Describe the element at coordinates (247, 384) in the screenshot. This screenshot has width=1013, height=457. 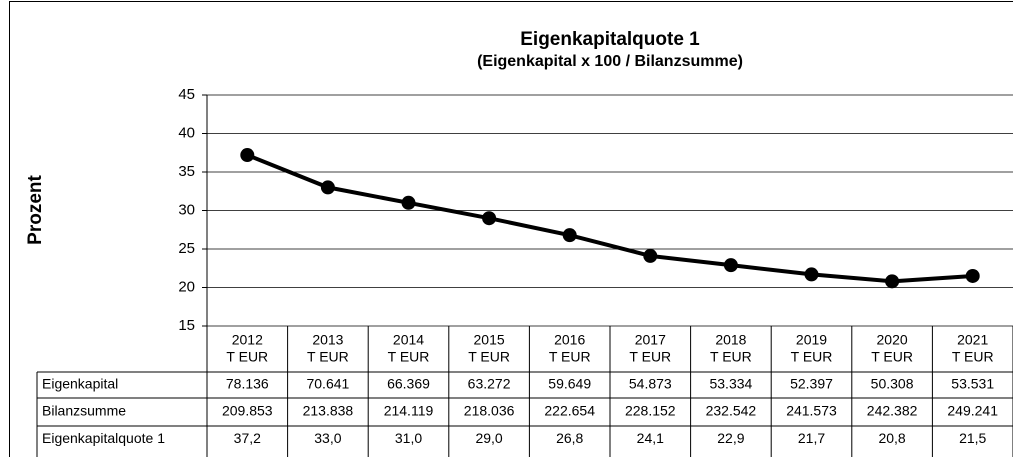
I see `table-cell: 78.136` at that location.